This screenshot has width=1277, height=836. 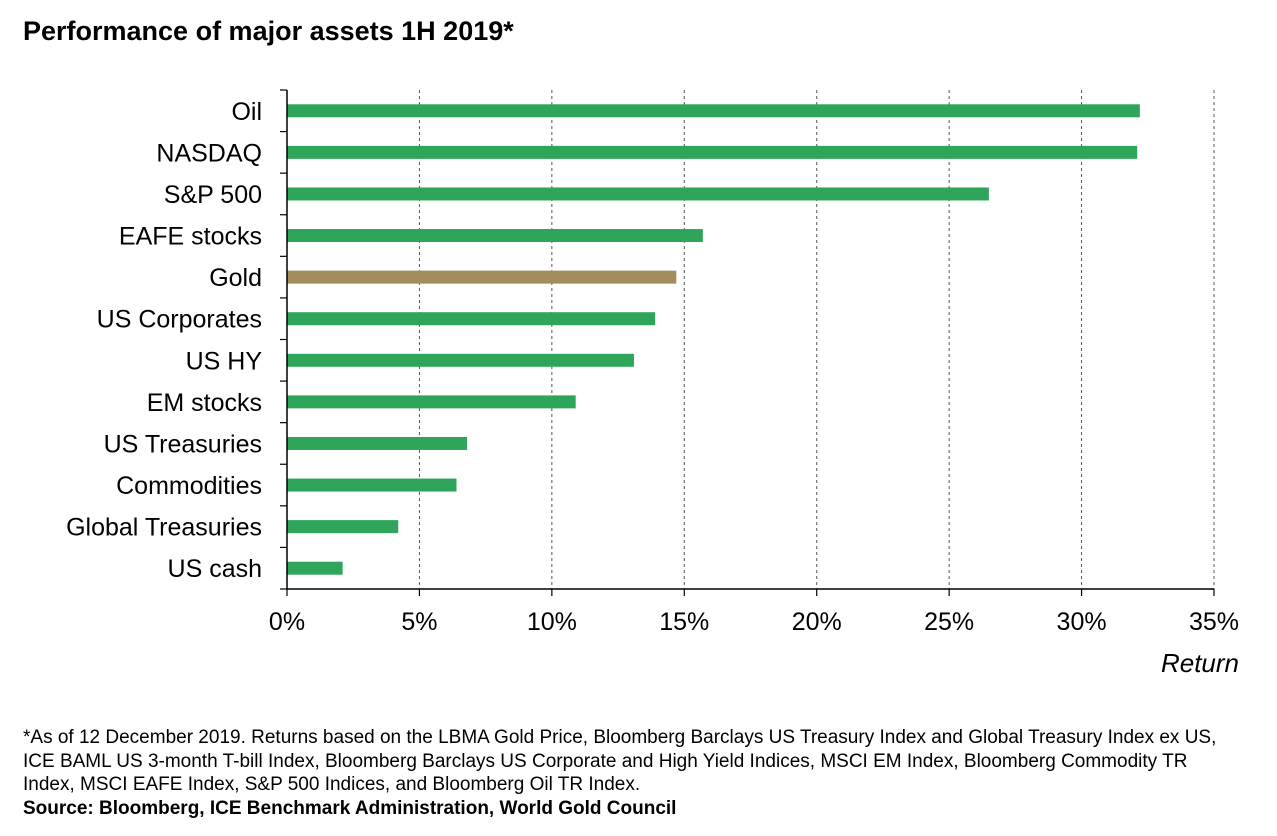 I want to click on category-label: NASDAQ, so click(x=209, y=153).